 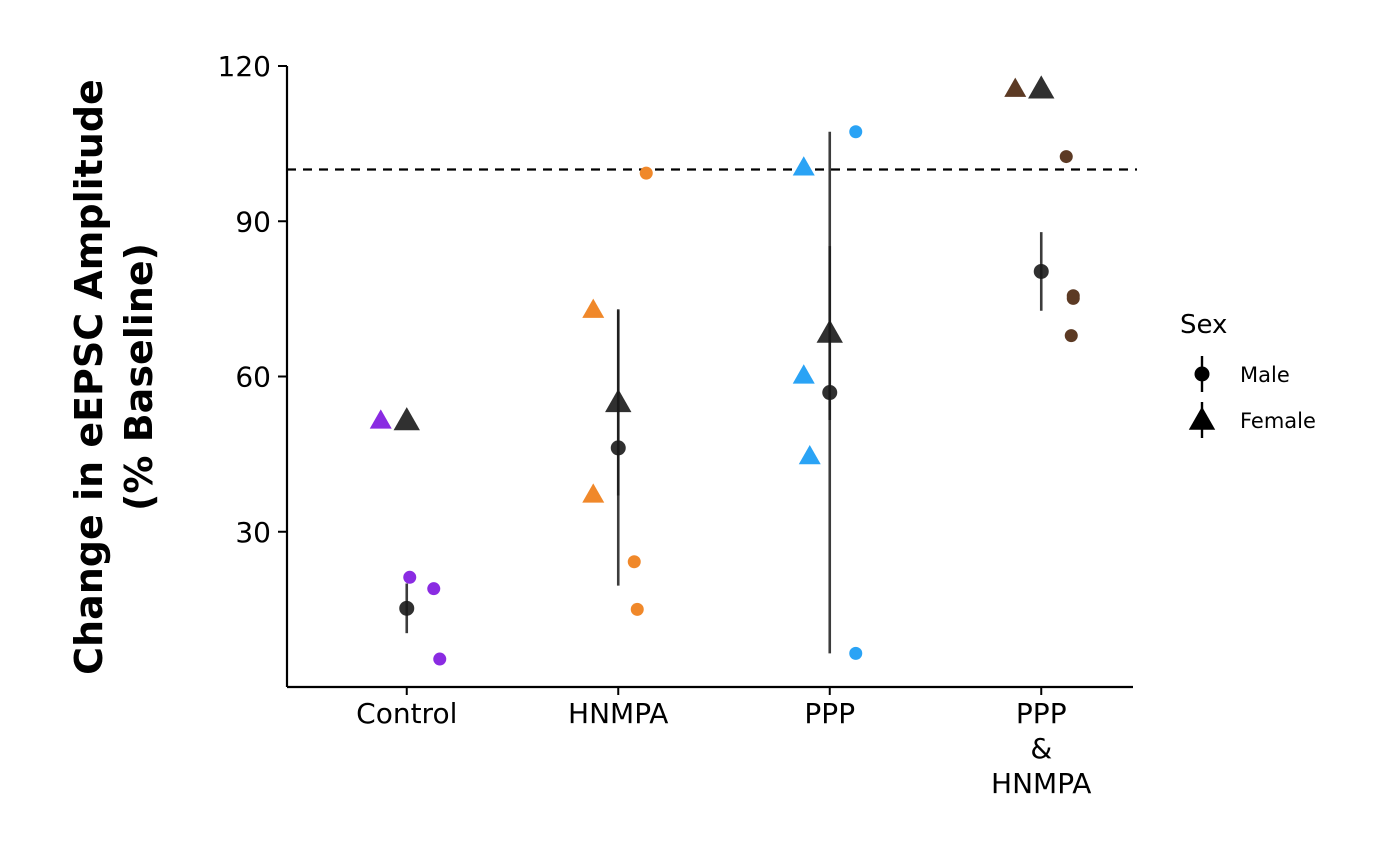 I want to click on legend-label-female: Female, so click(x=1278, y=421).